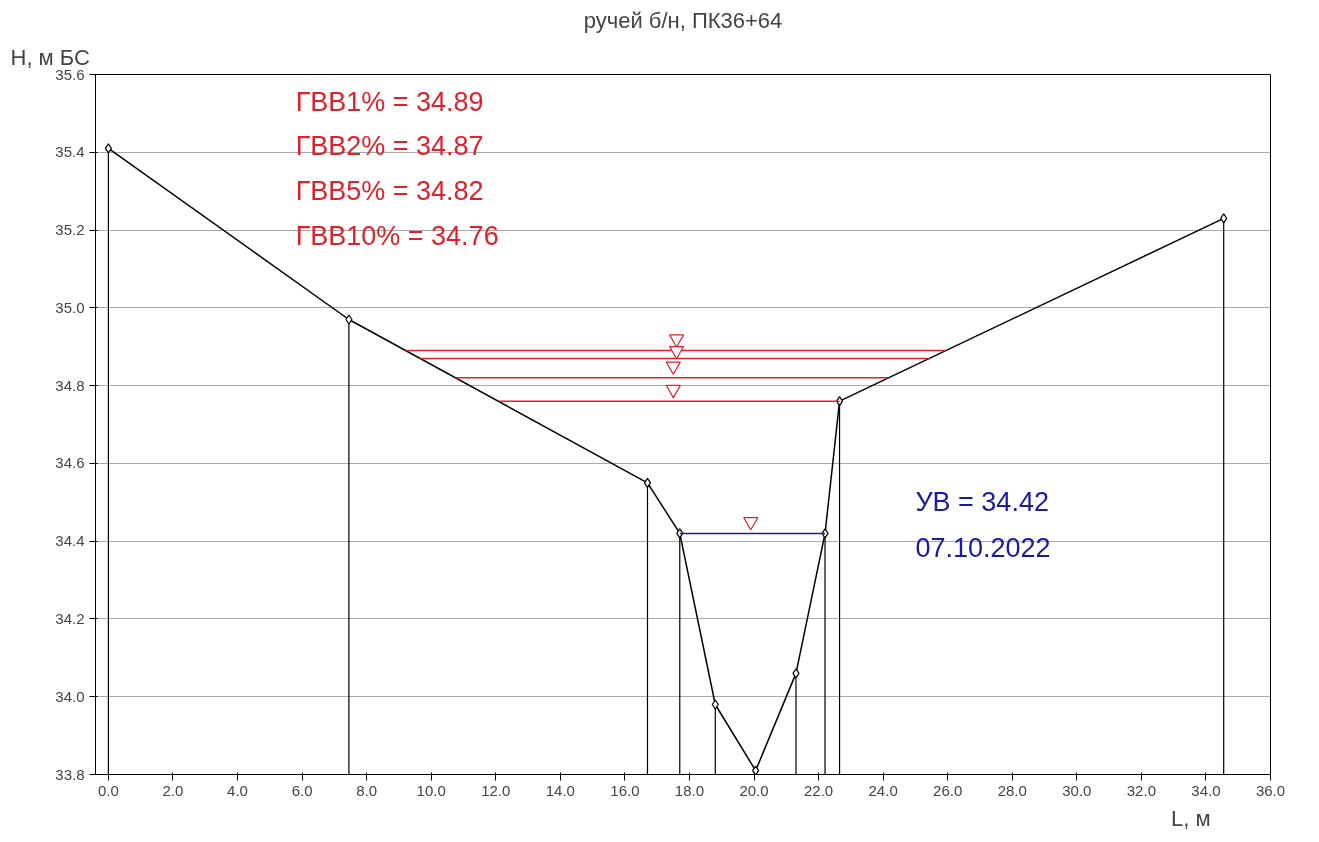  I want to click on x-axis-title: L, м, so click(1190, 818).